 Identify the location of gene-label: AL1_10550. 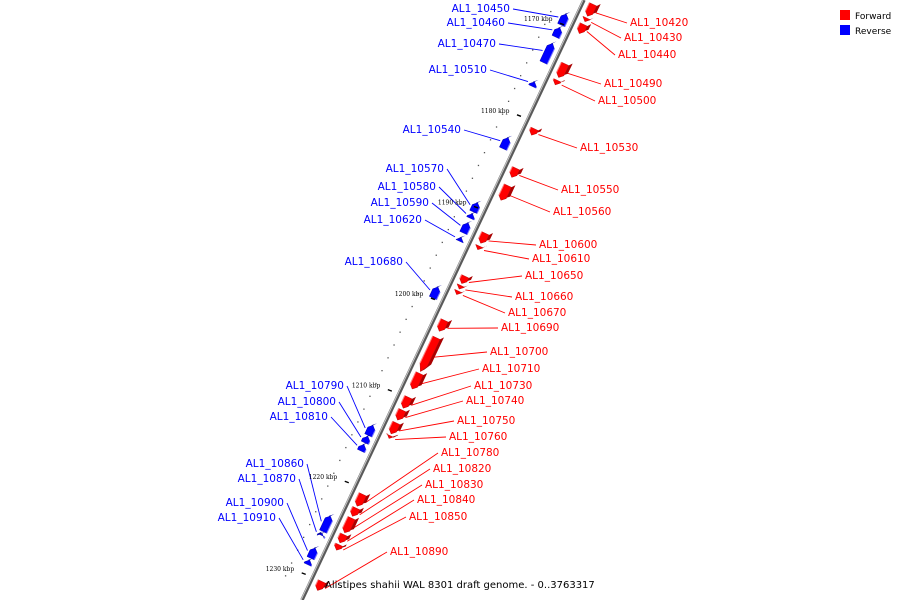
(590, 190).